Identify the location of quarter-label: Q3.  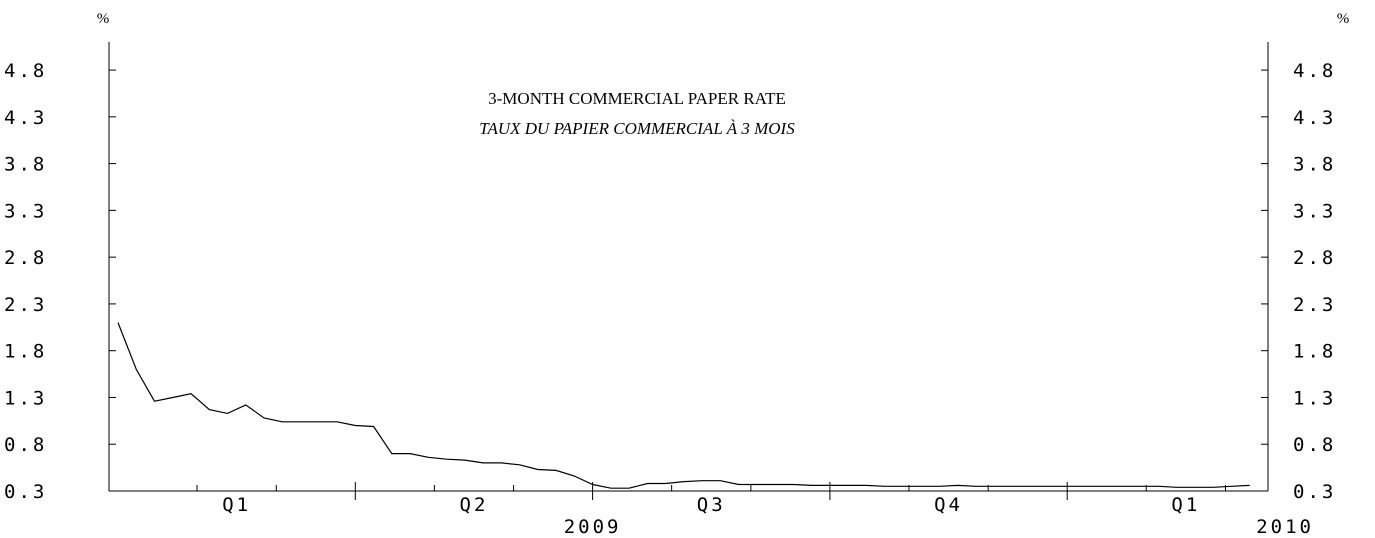
(711, 505).